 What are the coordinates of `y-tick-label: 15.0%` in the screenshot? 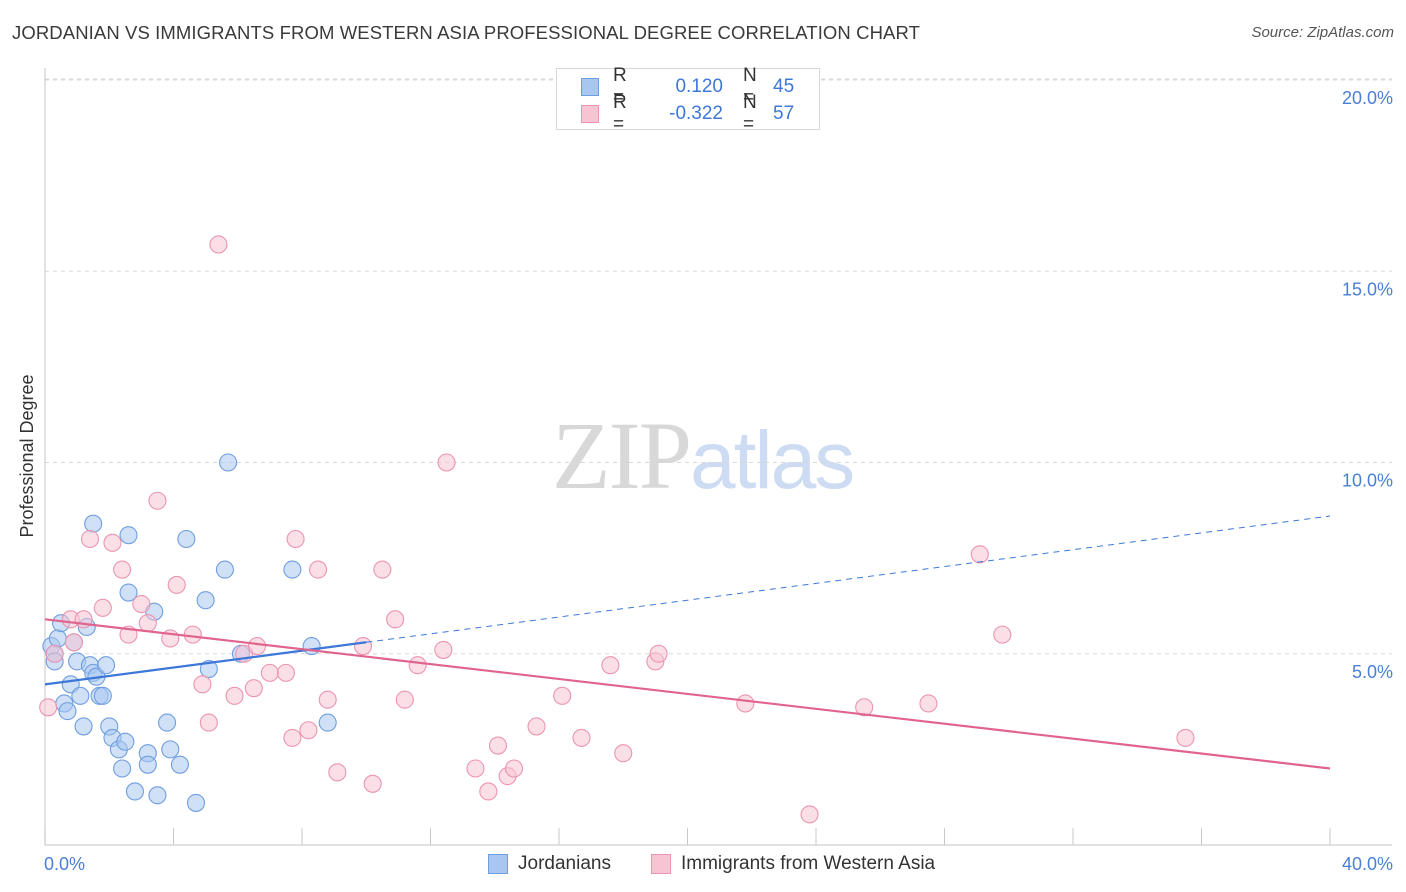 It's located at (1367, 289).